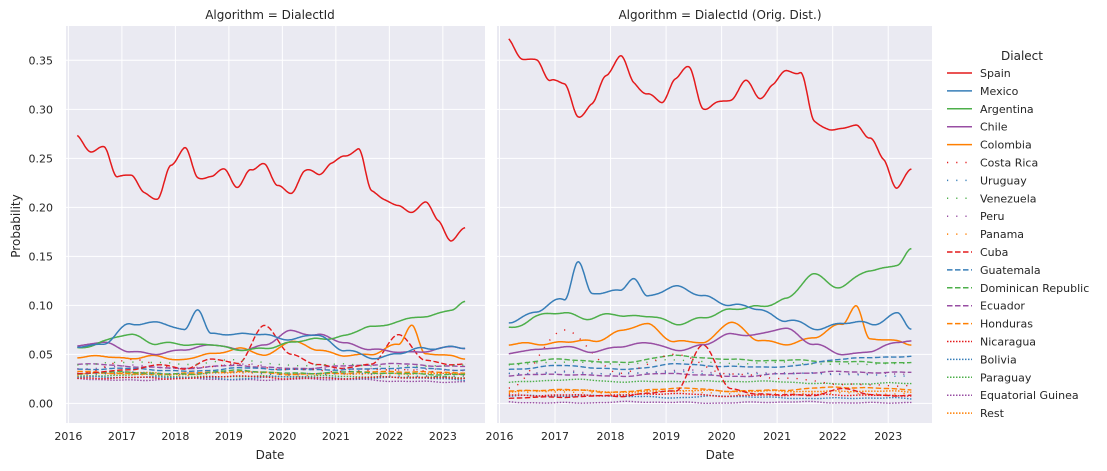  Describe the element at coordinates (977, 127) in the screenshot. I see `legend-item: Chile` at that location.